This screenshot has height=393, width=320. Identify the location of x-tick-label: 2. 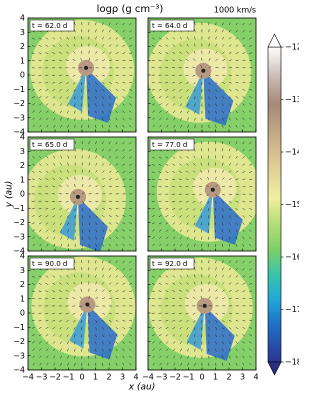
(228, 377).